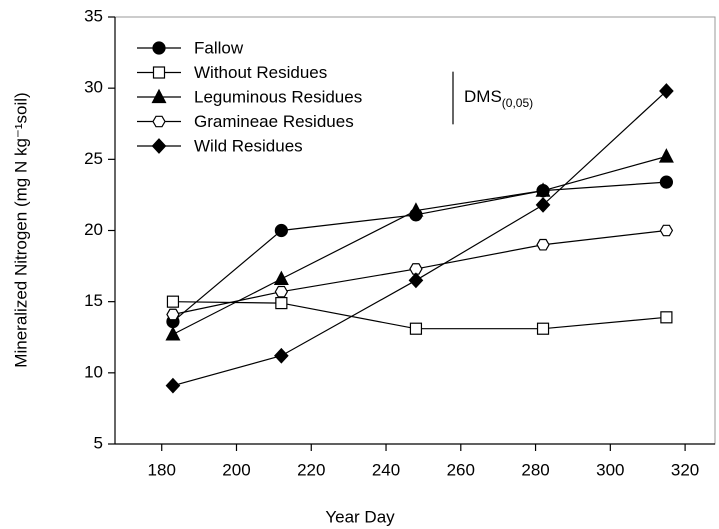  What do you see at coordinates (535, 469) in the screenshot?
I see `x-tick-label: 280` at bounding box center [535, 469].